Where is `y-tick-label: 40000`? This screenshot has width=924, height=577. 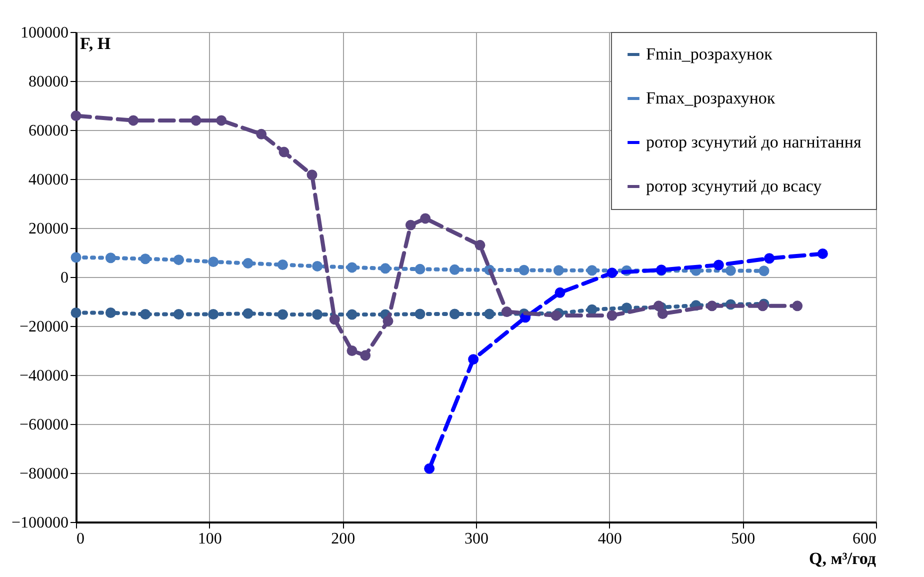 y-tick-label: 40000 is located at coordinates (48, 180).